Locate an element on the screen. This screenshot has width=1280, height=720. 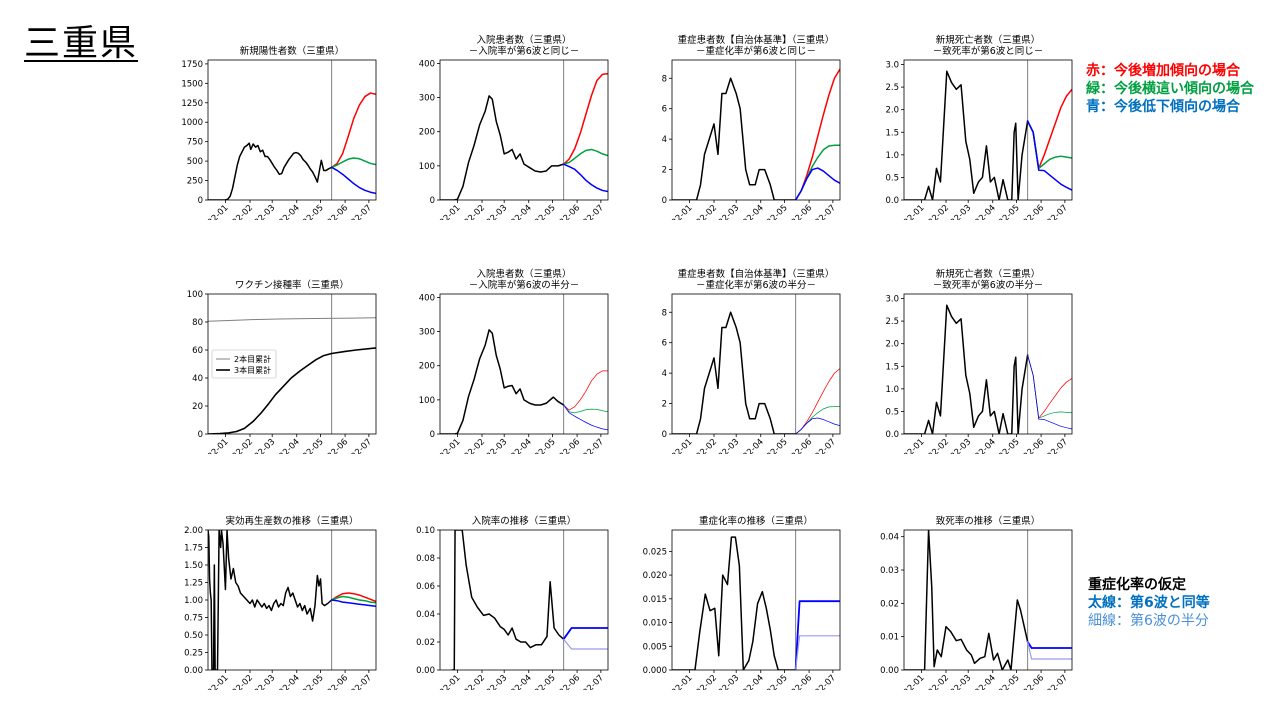
y-tick-label: 0.000 is located at coordinates (655, 671).